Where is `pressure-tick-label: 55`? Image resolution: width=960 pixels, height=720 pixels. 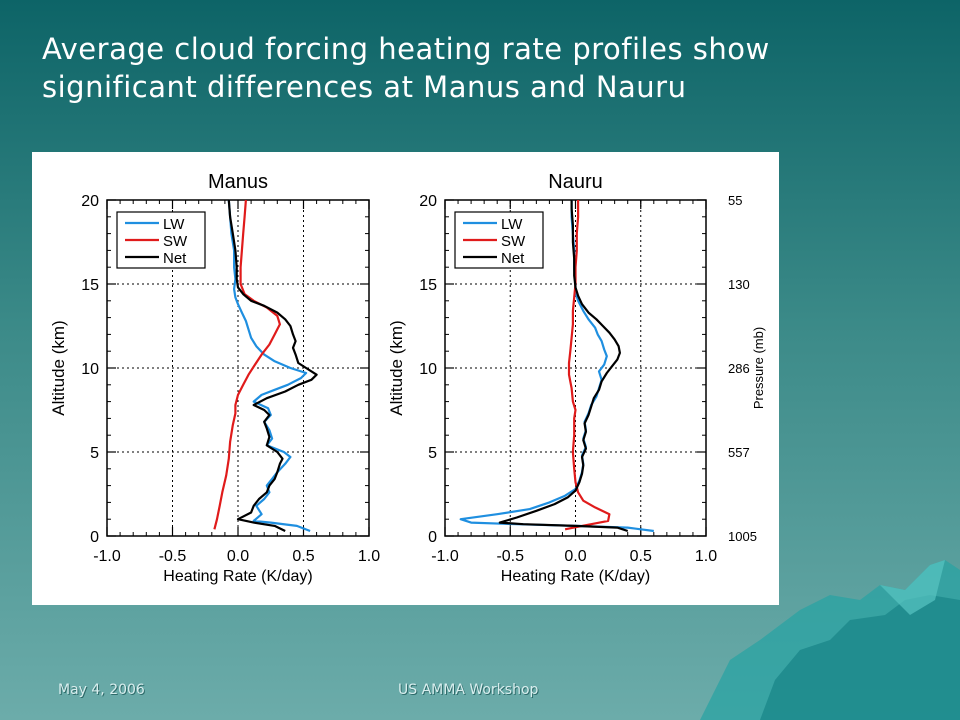 pressure-tick-label: 55 is located at coordinates (735, 200).